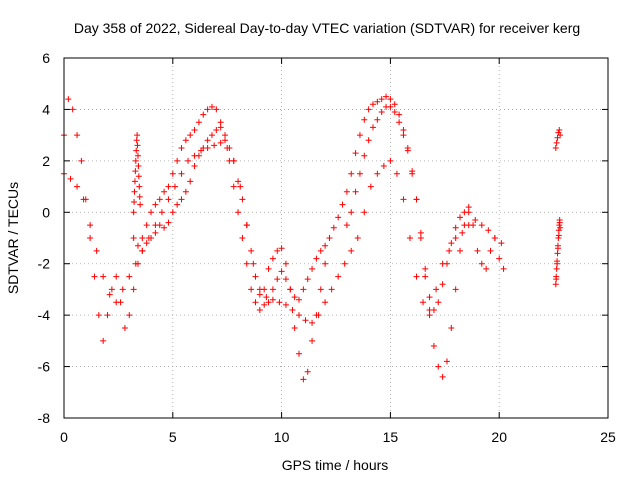 The width and height of the screenshot is (640, 480). I want to click on y-tick-label: -6, so click(44, 367).